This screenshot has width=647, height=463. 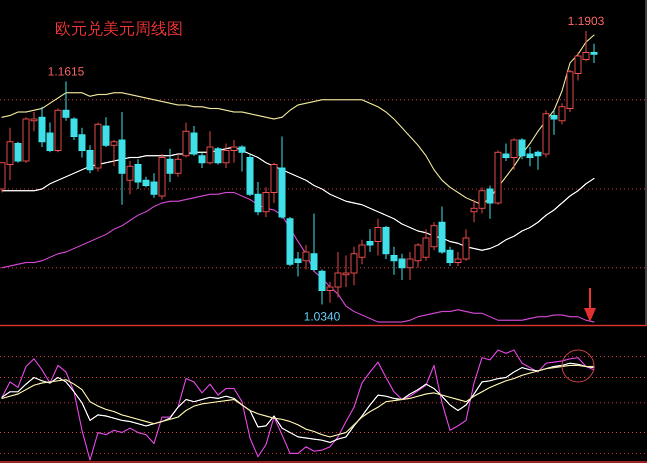 I want to click on annotation: 1.1615, so click(x=66, y=71).